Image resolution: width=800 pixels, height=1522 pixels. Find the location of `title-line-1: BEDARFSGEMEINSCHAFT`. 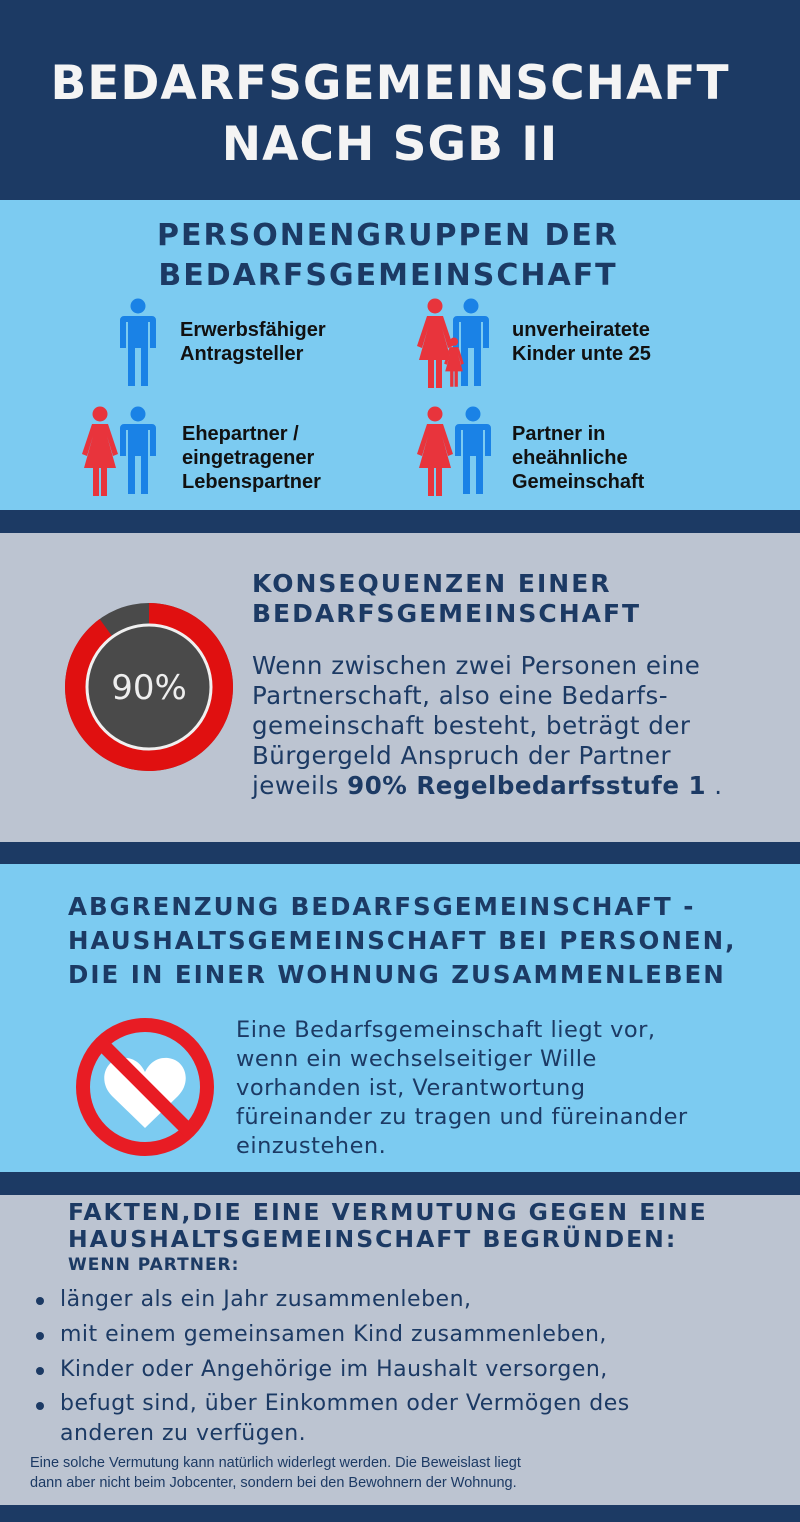

title-line-1: BEDARFSGEMEINSCHAFT is located at coordinates (390, 83).